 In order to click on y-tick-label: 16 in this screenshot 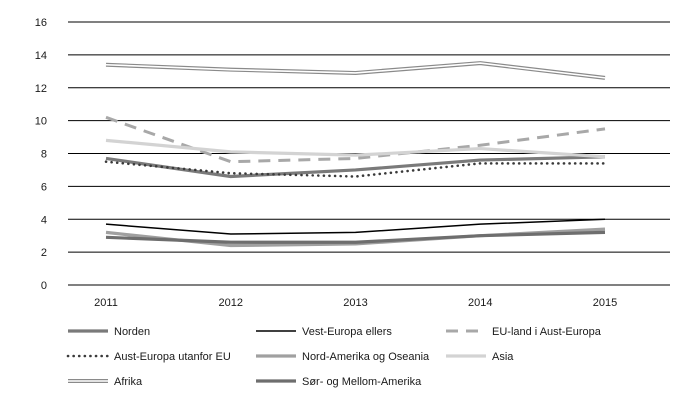, I will do `click(41, 23)`.